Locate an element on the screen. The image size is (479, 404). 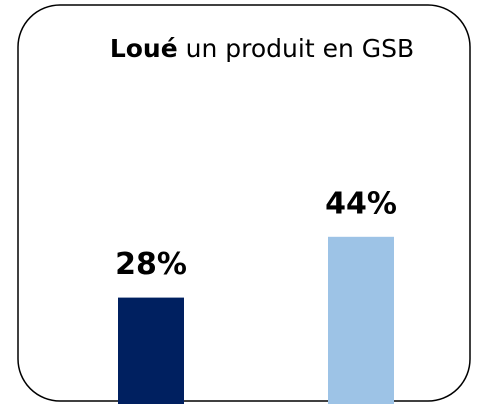
value-label: 28% is located at coordinates (151, 264).